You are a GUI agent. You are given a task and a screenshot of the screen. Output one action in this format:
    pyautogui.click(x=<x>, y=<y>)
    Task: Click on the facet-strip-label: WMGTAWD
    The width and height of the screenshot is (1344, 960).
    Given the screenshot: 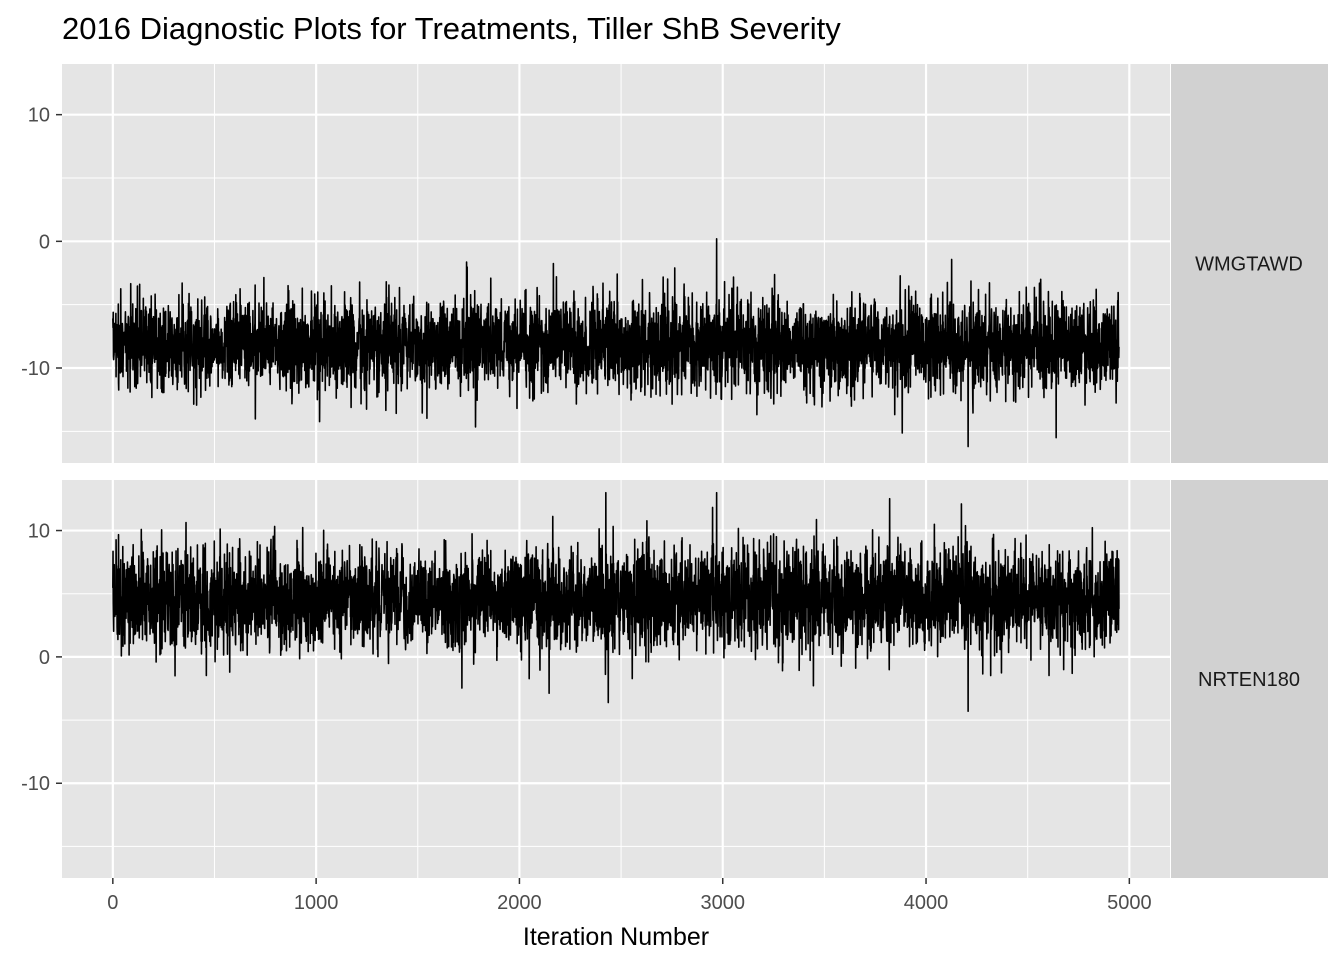 What is the action you would take?
    pyautogui.click(x=1249, y=265)
    